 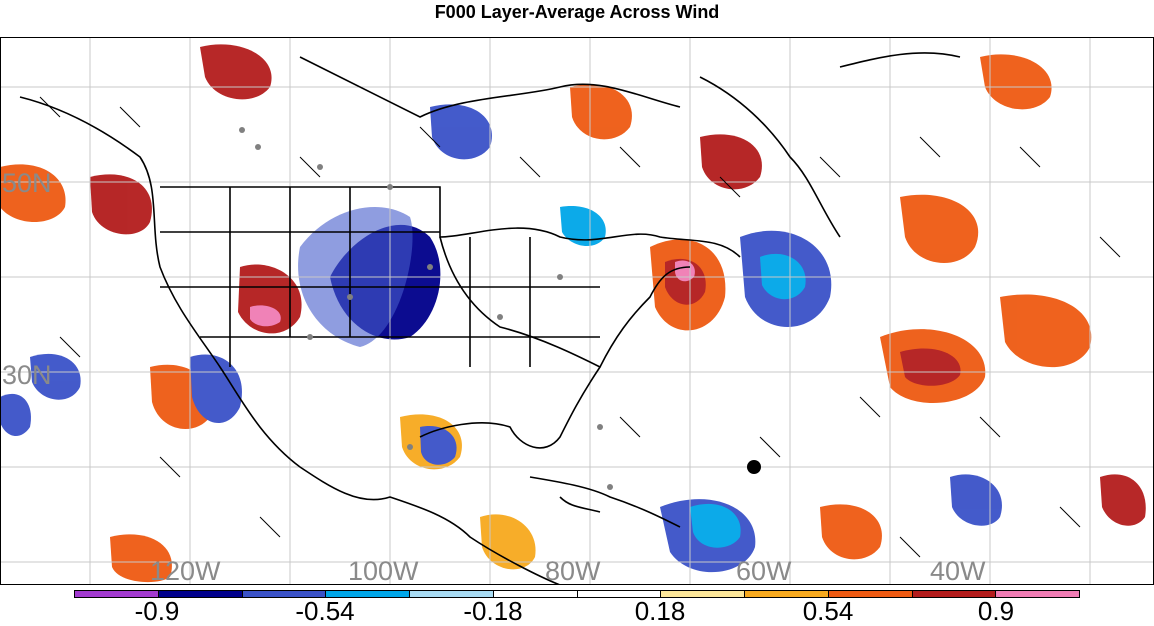 What do you see at coordinates (660, 611) in the screenshot?
I see `colorbar-label: 0.18` at bounding box center [660, 611].